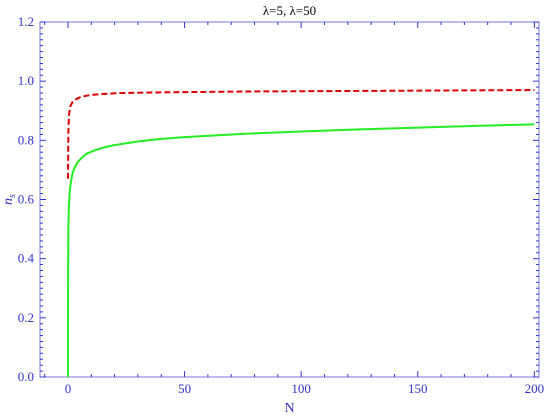  Describe the element at coordinates (26, 21) in the screenshot. I see `y-tick-label: 1.2` at that location.